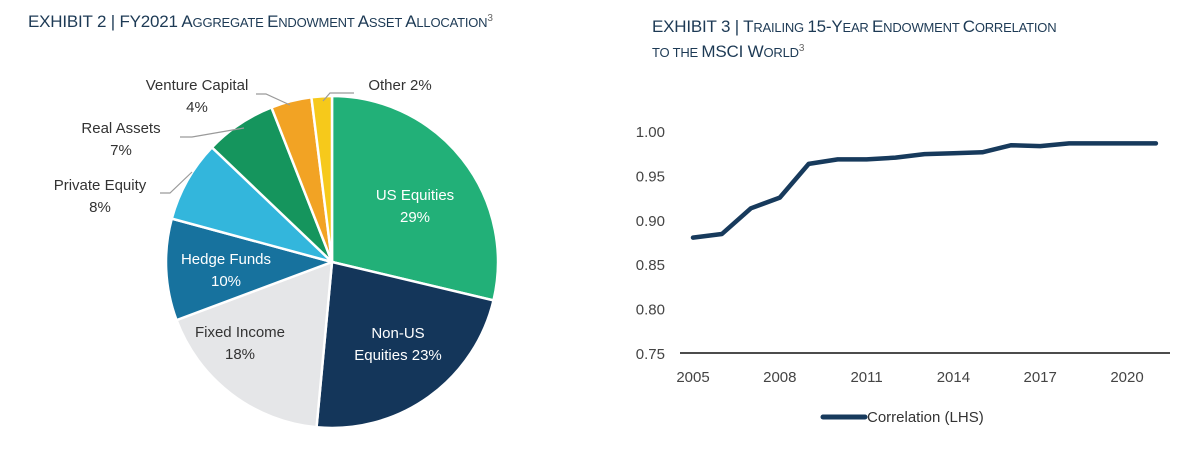 The height and width of the screenshot is (449, 1200). Describe the element at coordinates (650, 354) in the screenshot. I see `y-tick-label: 0.75` at that location.